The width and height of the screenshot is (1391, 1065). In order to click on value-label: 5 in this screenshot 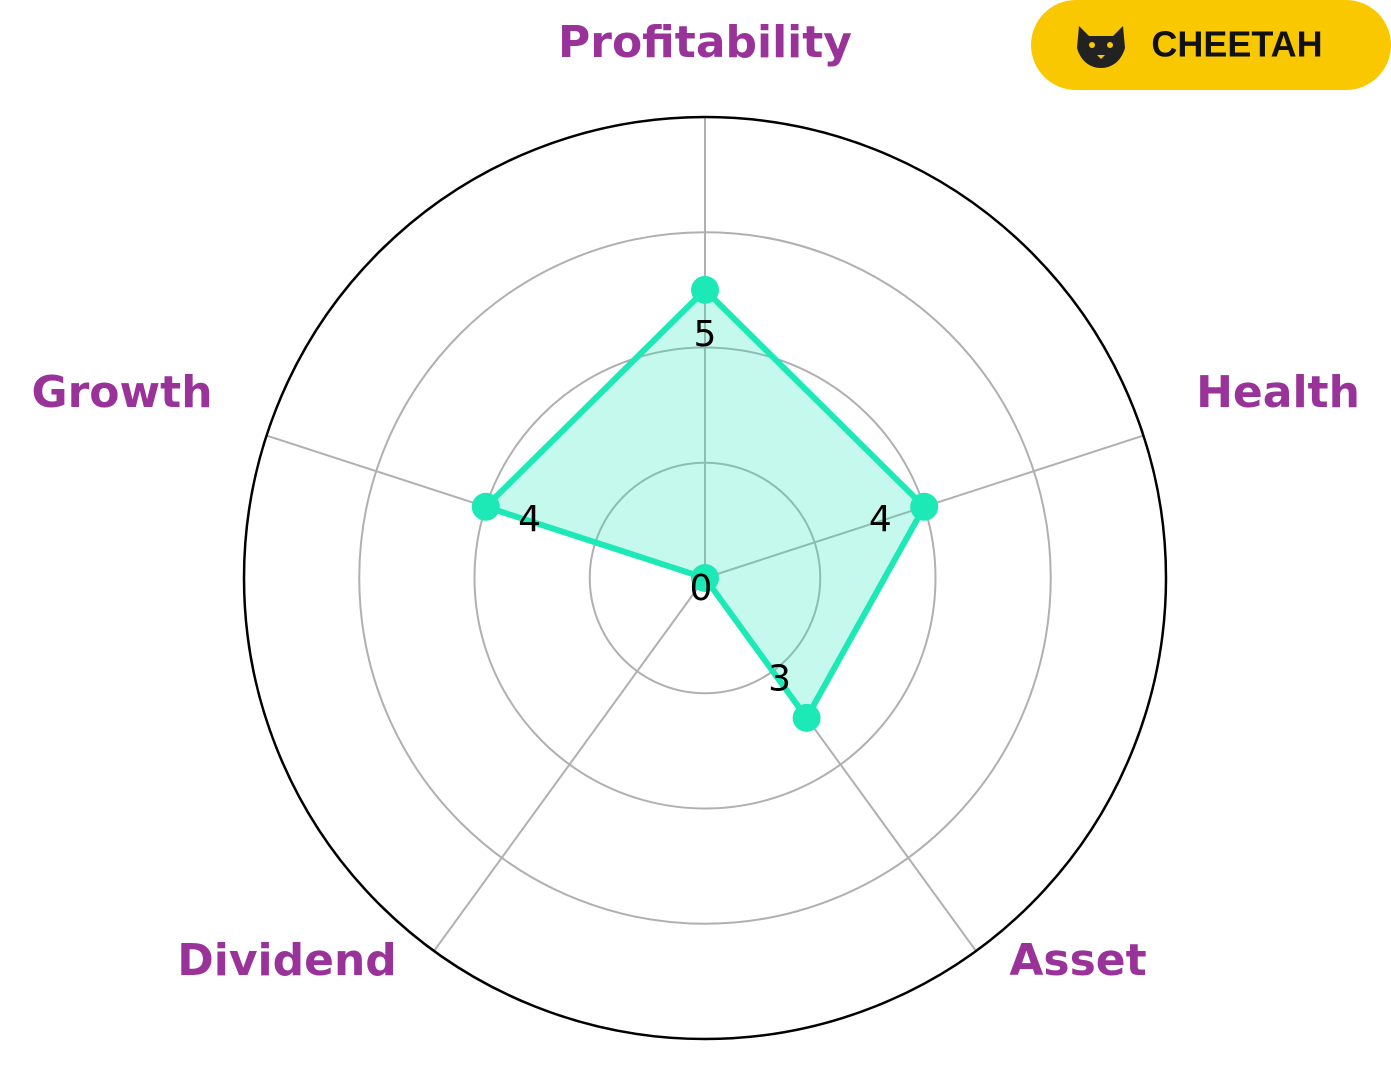, I will do `click(705, 334)`.